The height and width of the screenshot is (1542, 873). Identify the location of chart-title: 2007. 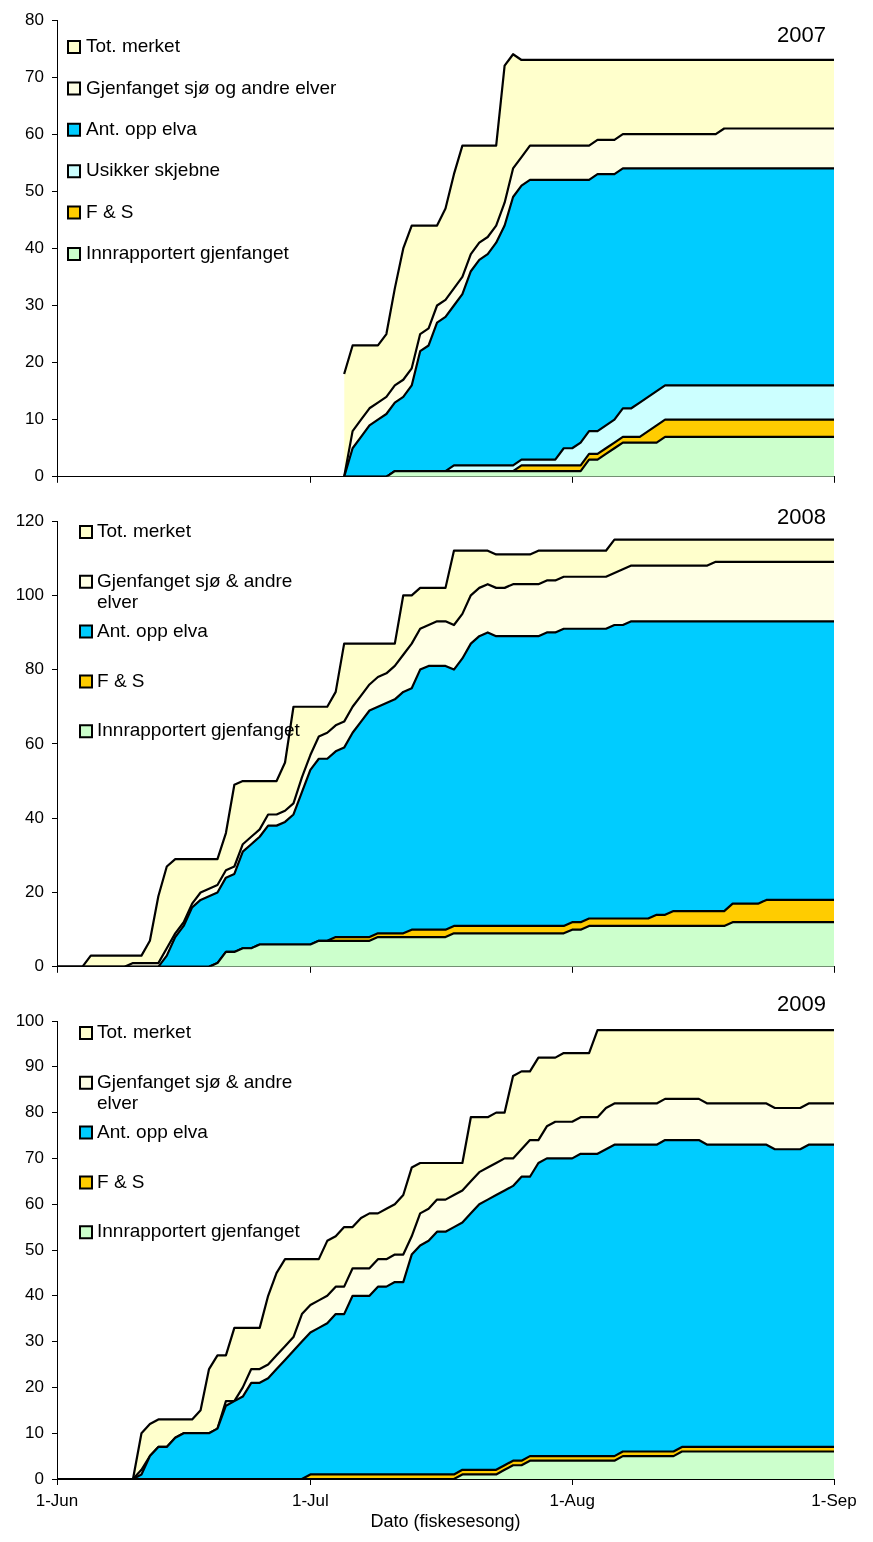
(801, 35).